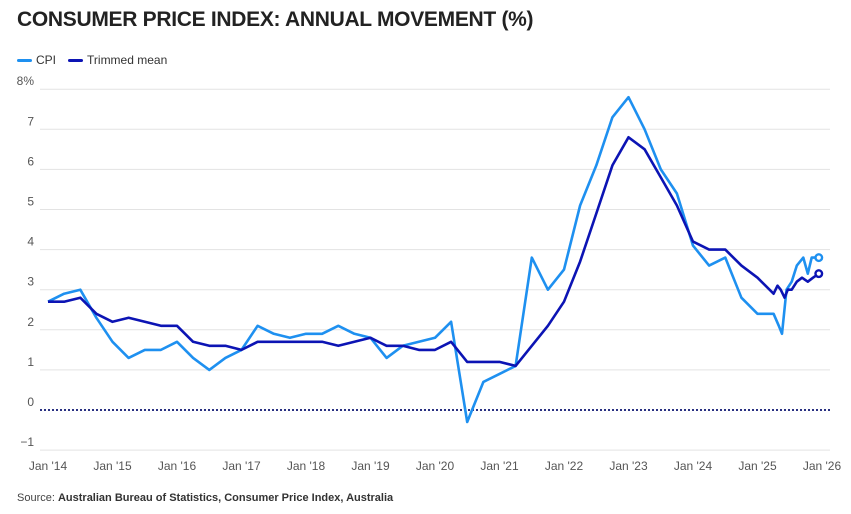  I want to click on x-tick-label: Jan '15, so click(112, 466).